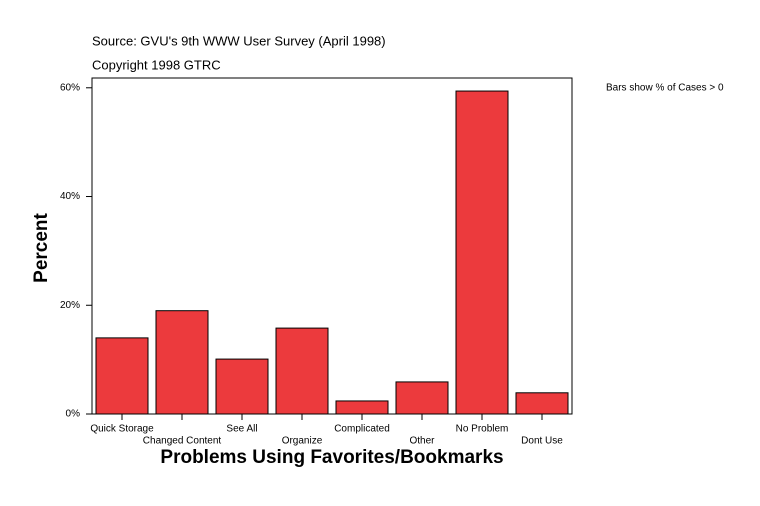  What do you see at coordinates (73, 414) in the screenshot?
I see `y-tick-label: 0%` at bounding box center [73, 414].